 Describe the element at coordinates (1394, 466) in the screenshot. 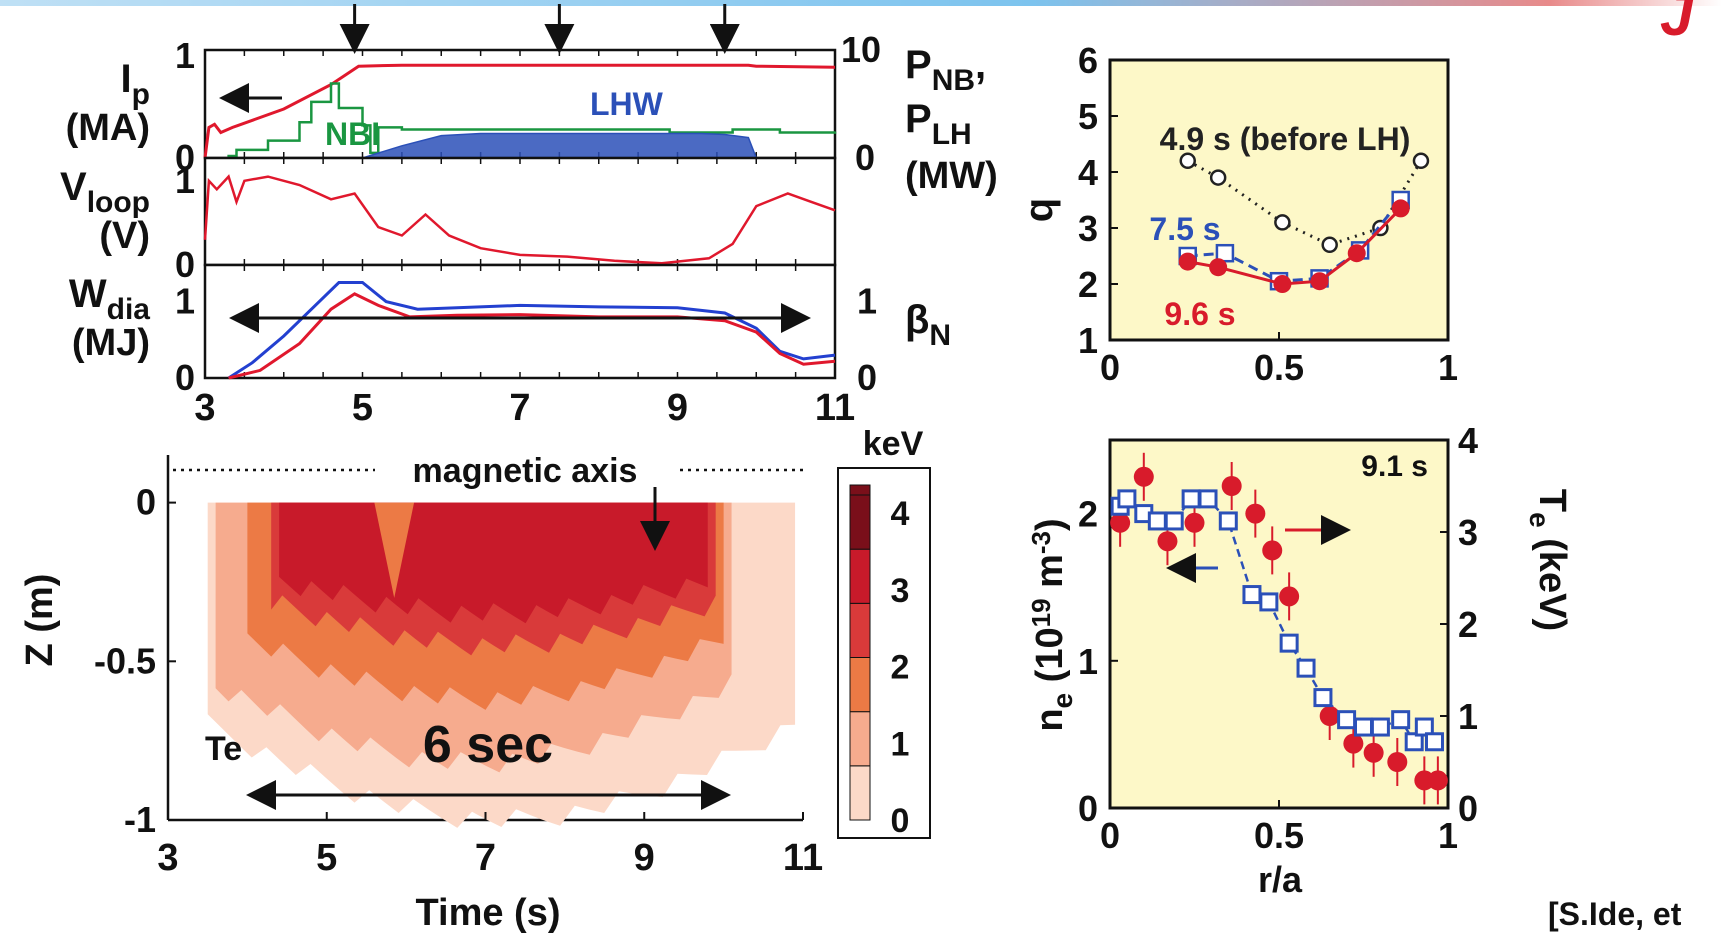

I see `time-label: 9.1 s` at that location.